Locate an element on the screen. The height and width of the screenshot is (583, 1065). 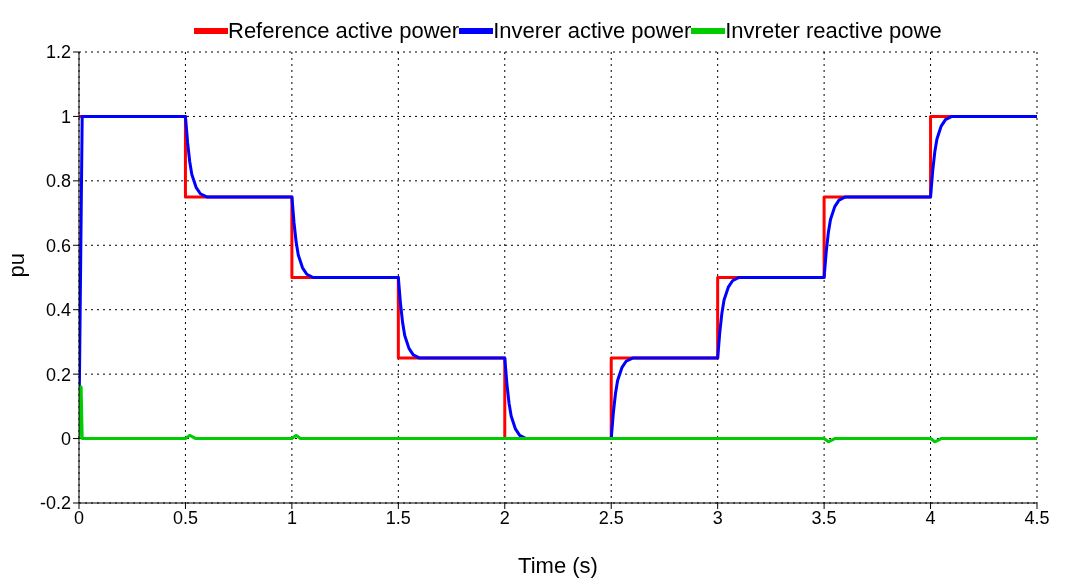
legend-label: Invreter reactive powe is located at coordinates (833, 31).